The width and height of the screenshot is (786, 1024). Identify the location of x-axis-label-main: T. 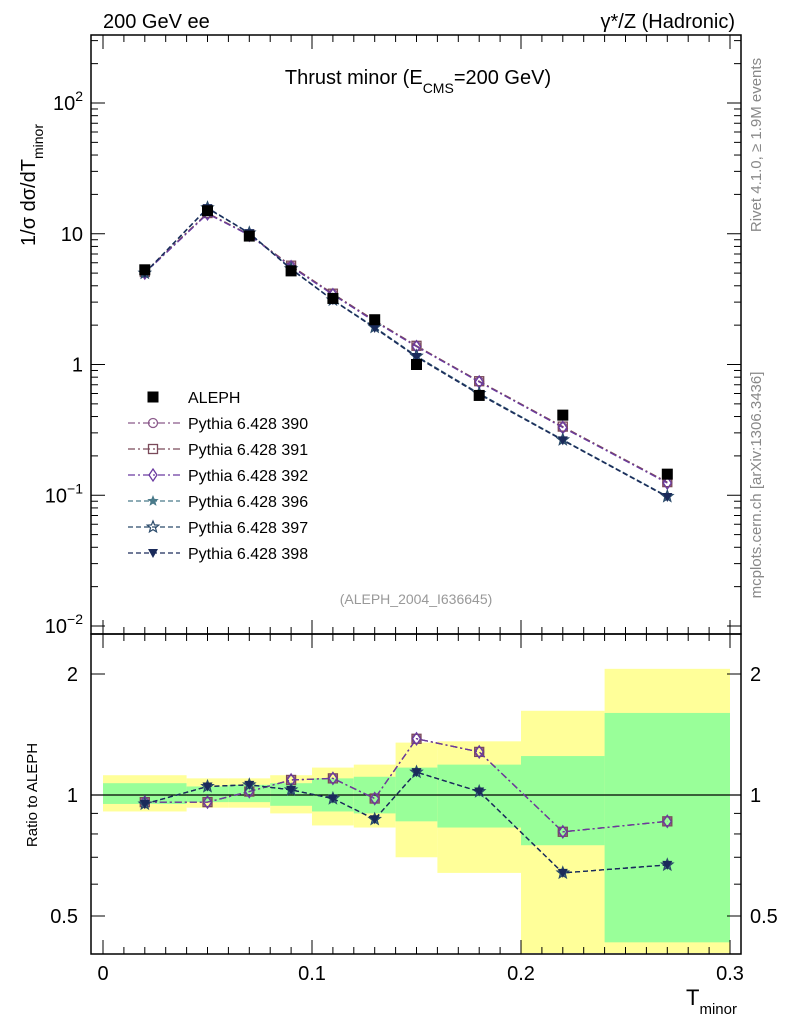
(692, 997).